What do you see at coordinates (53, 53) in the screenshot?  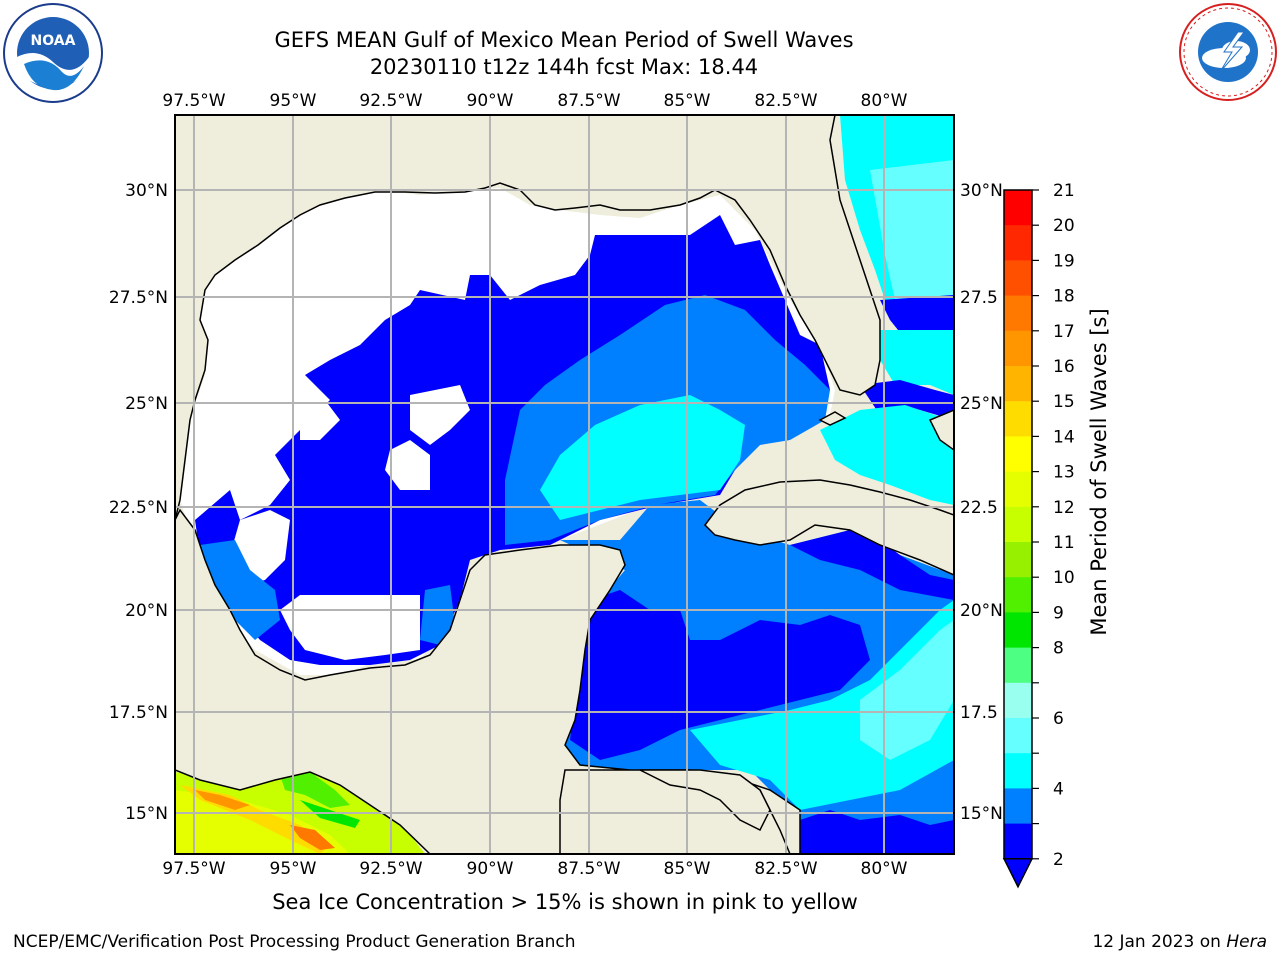 I see `noaa-logo-icon: NOAA` at bounding box center [53, 53].